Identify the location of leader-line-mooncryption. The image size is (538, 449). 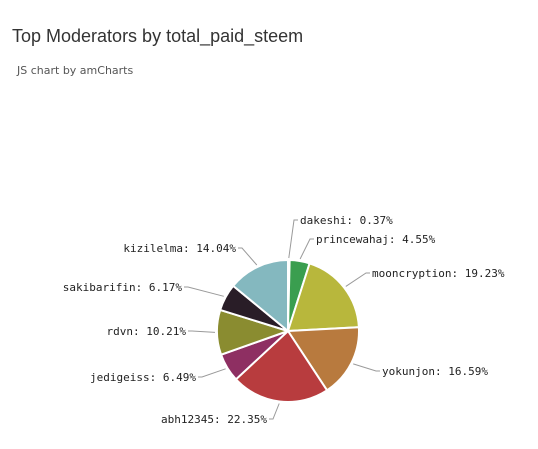
(357, 279).